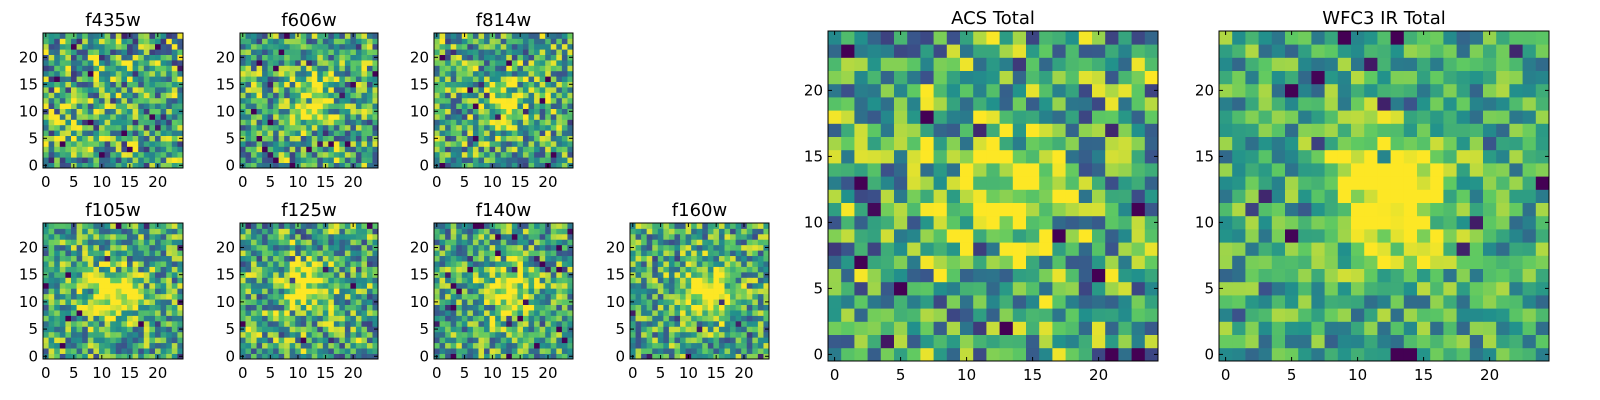  What do you see at coordinates (661, 373) in the screenshot?
I see `x-tick-label: 5` at bounding box center [661, 373].